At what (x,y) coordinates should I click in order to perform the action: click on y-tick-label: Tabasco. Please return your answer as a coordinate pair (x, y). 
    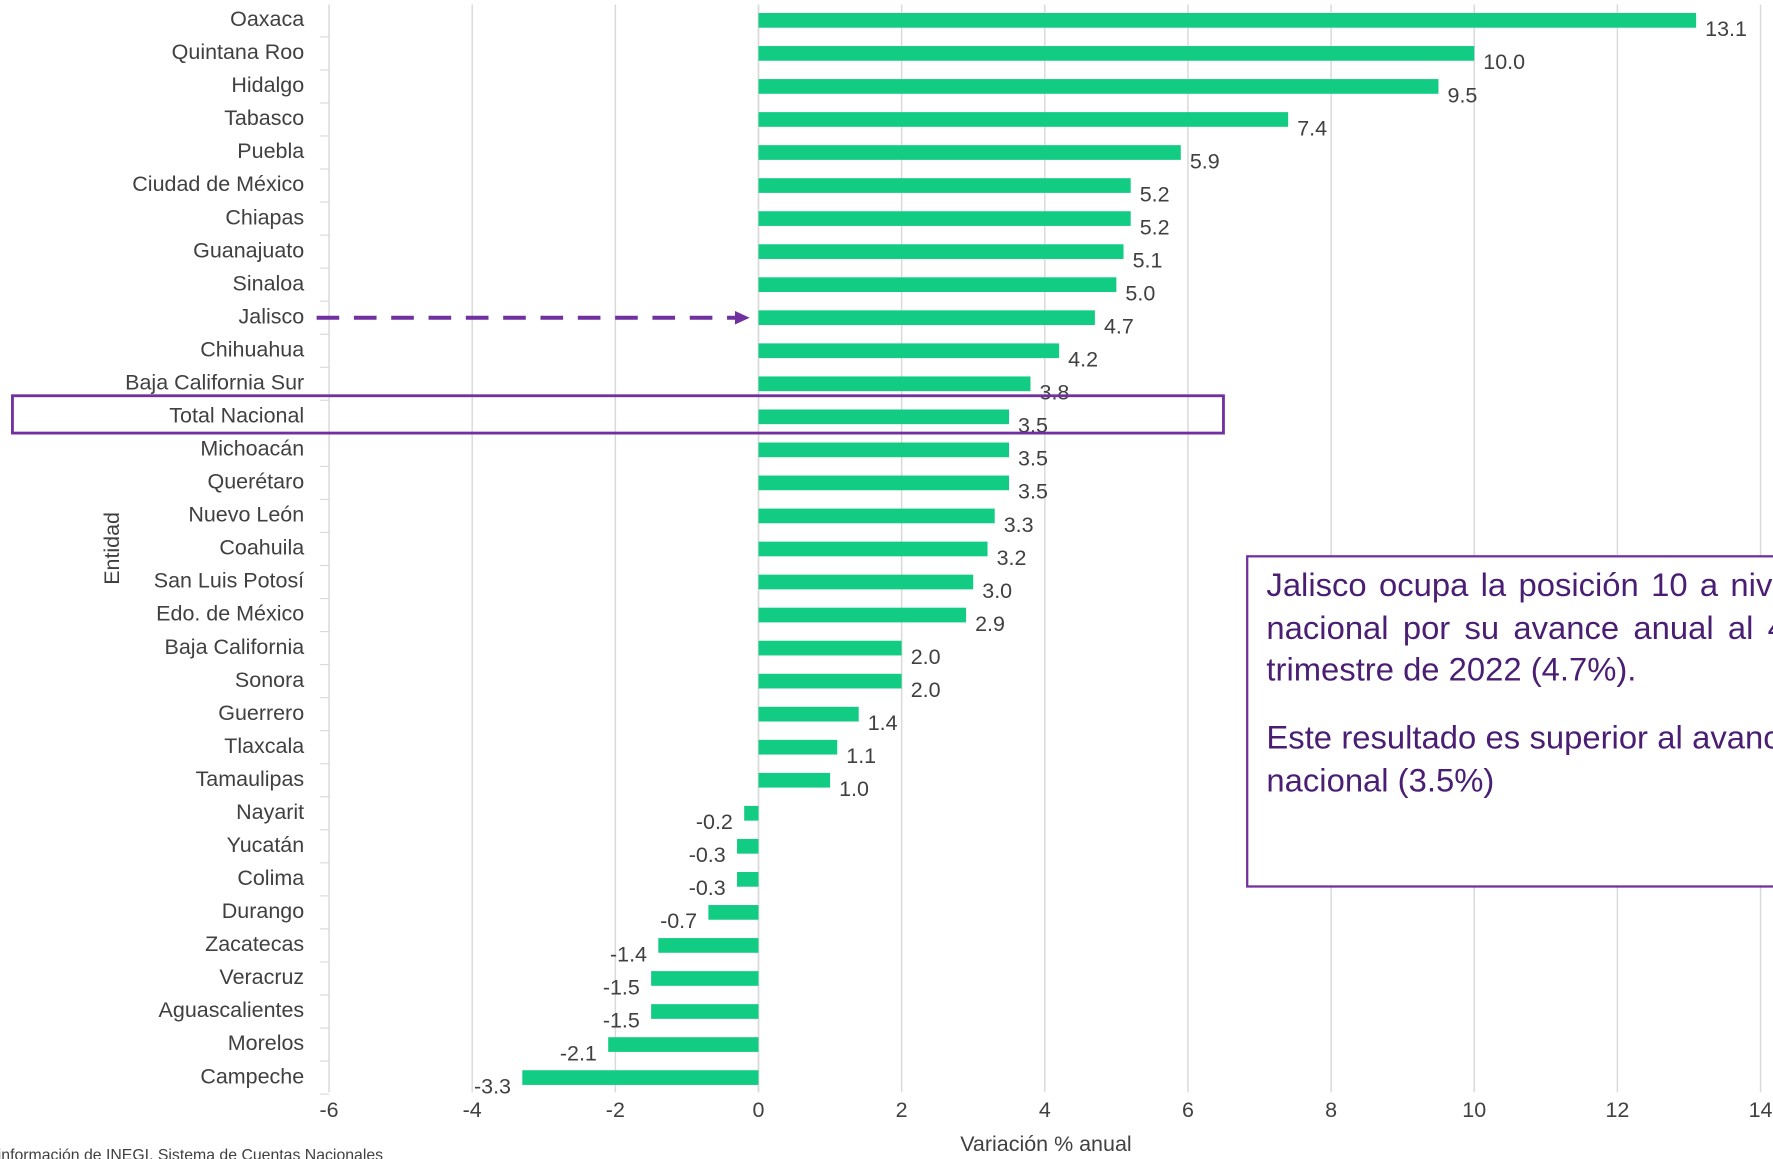
    Looking at the image, I should click on (264, 118).